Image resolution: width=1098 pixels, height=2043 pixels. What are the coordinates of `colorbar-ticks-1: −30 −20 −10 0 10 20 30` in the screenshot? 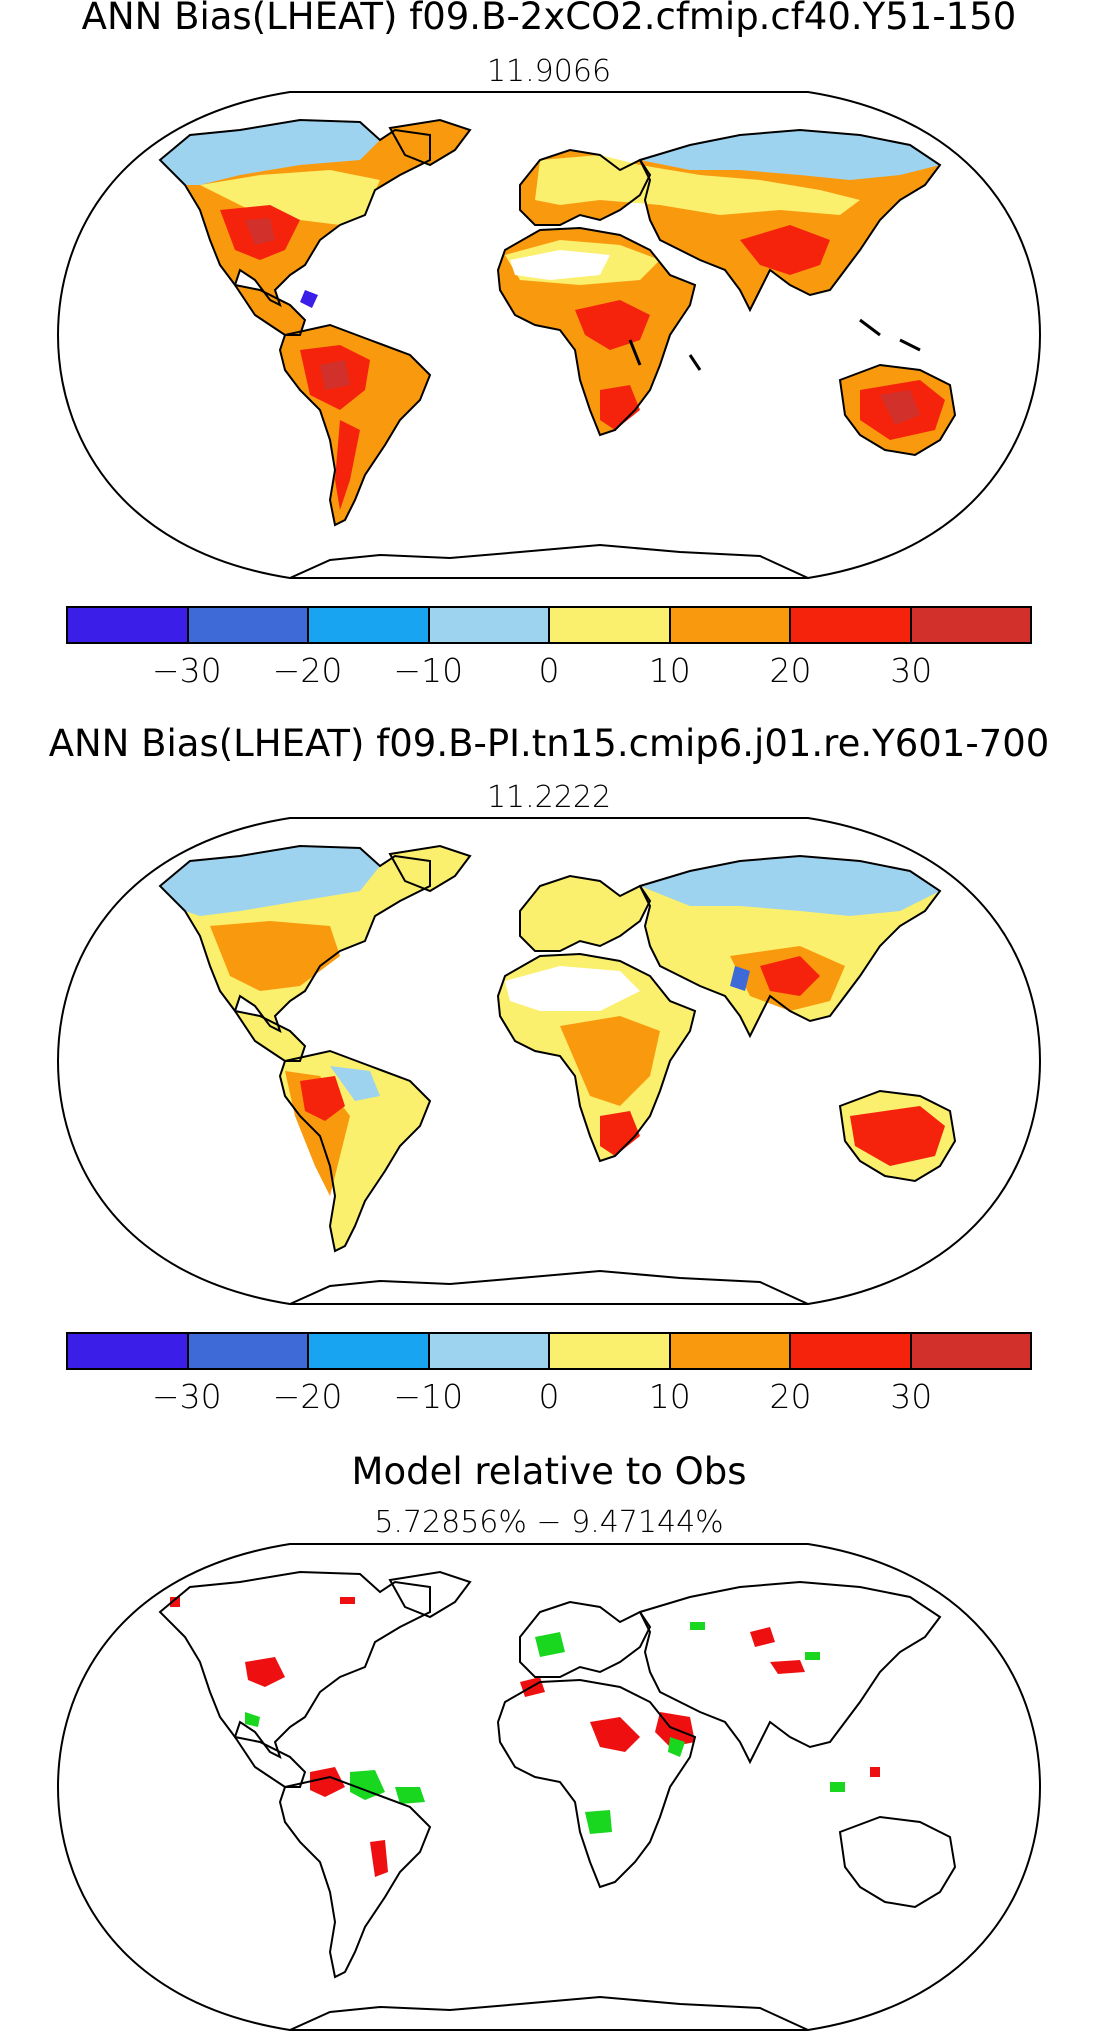 It's located at (549, 672).